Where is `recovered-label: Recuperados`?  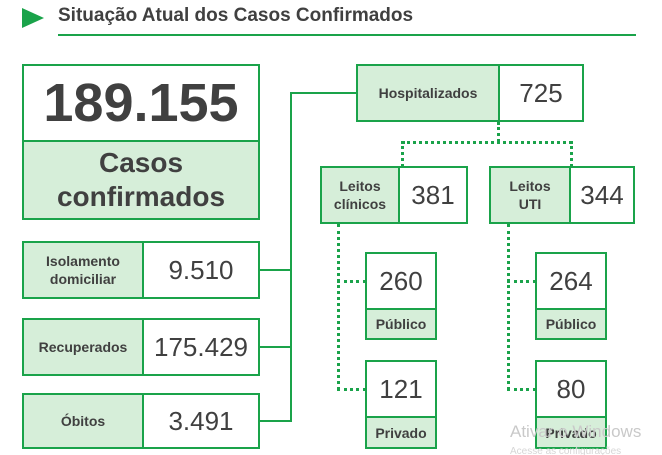 recovered-label: Recuperados is located at coordinates (84, 347).